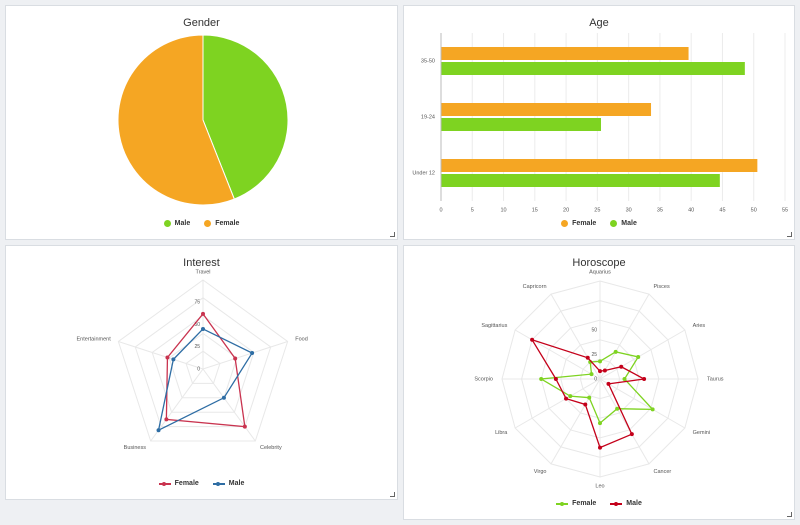  What do you see at coordinates (662, 287) in the screenshot?
I see `axis-label: Pisces` at bounding box center [662, 287].